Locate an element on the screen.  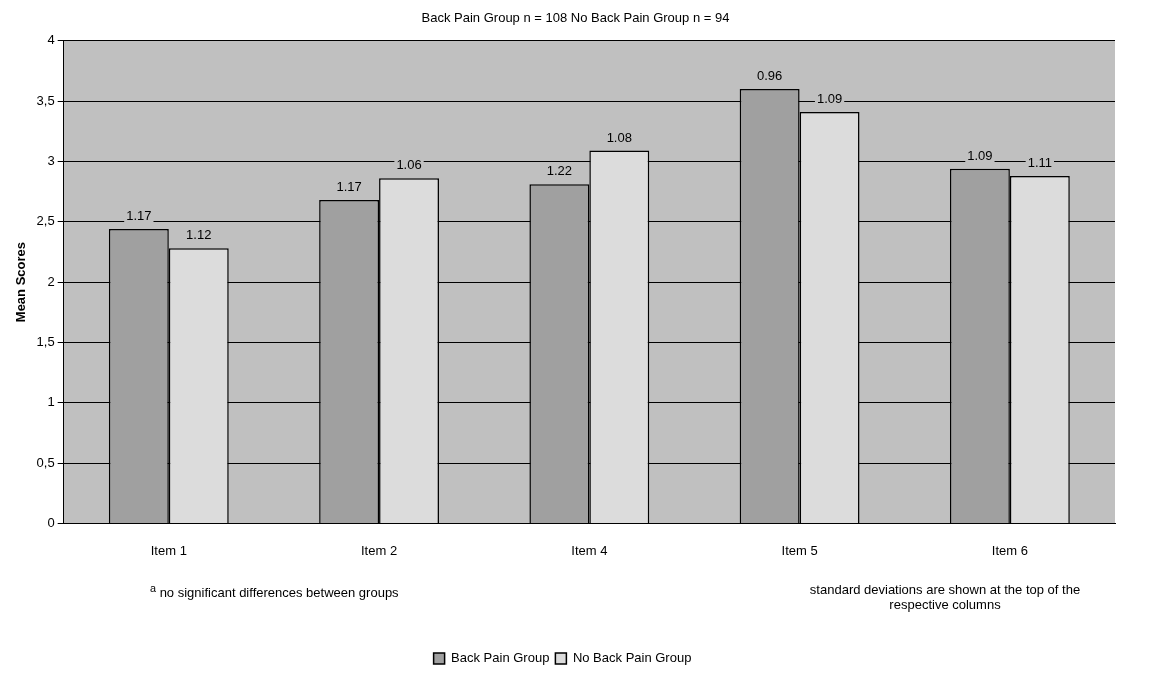
x-tick-label: Item 5 is located at coordinates (799, 550).